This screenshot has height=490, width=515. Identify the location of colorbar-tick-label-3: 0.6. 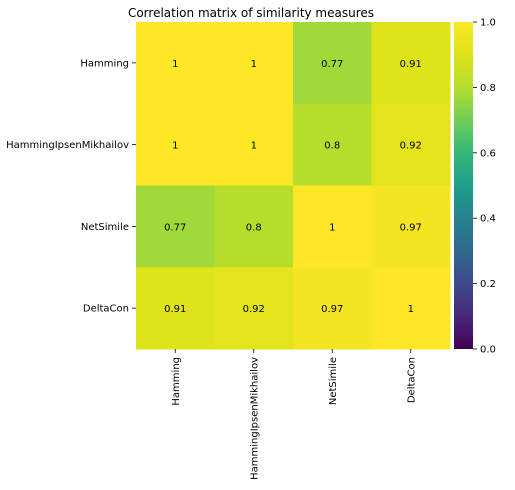
(488, 153).